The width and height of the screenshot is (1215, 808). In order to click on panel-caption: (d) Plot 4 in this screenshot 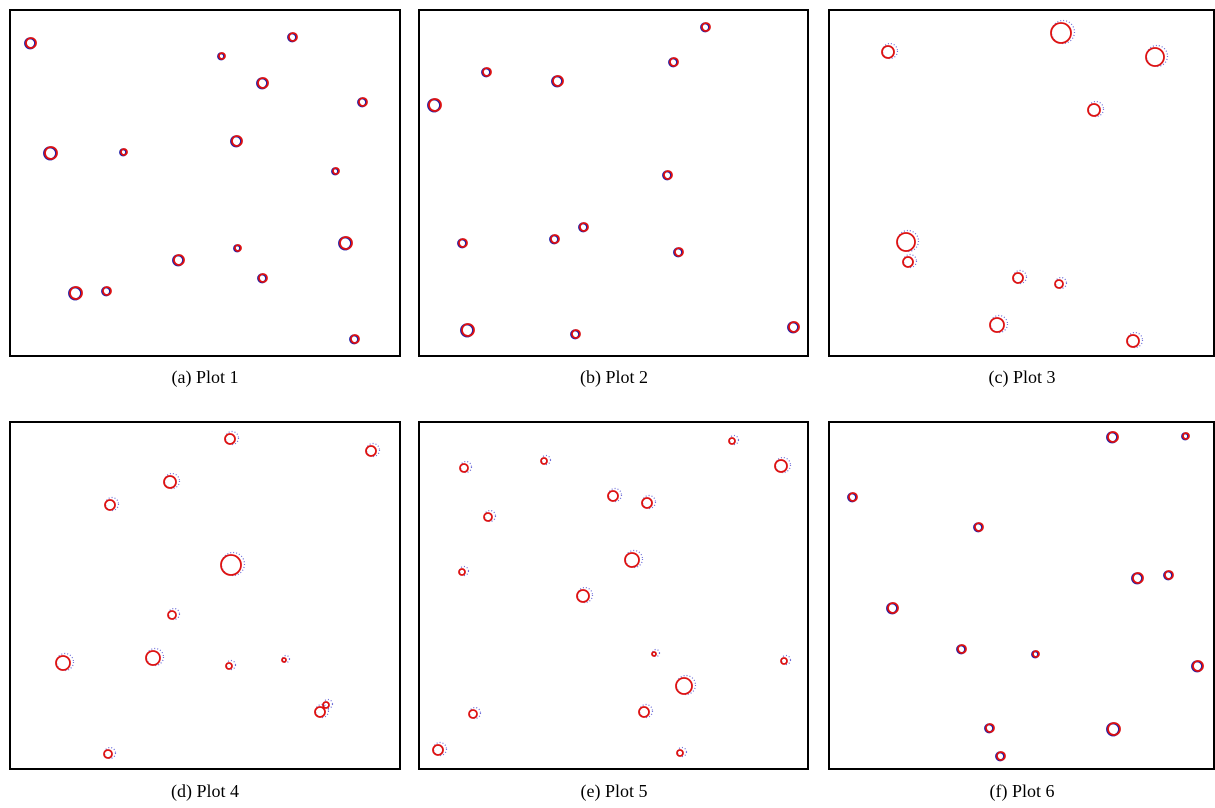, I will do `click(205, 791)`.